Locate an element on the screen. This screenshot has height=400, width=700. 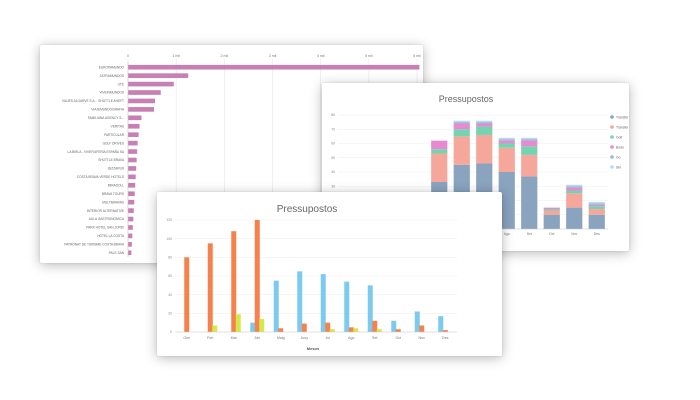
category-label: PATRONAT DE TURISME COSTA BRAVA is located at coordinates (94, 245).